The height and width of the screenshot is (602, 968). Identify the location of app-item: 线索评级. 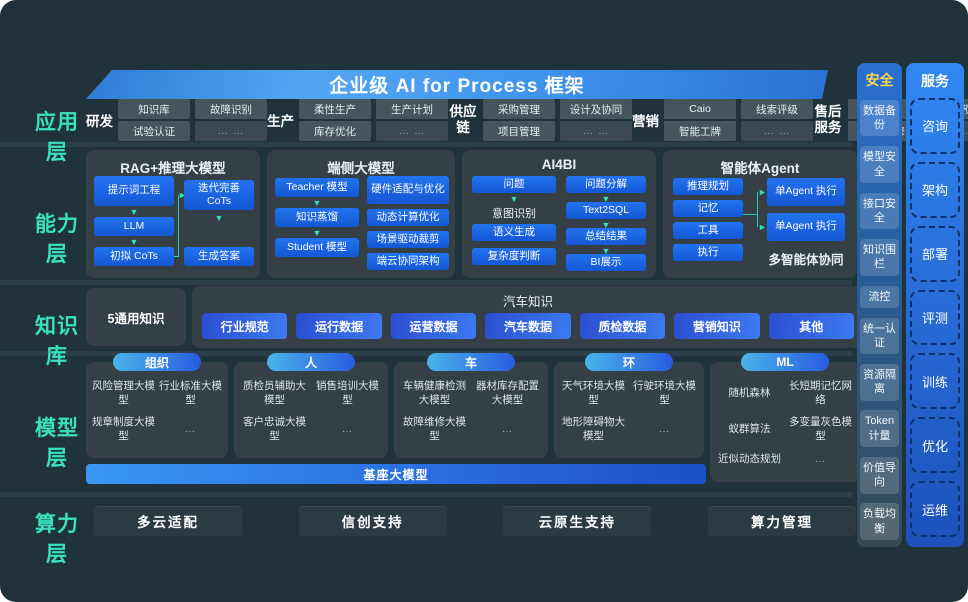
(777, 109).